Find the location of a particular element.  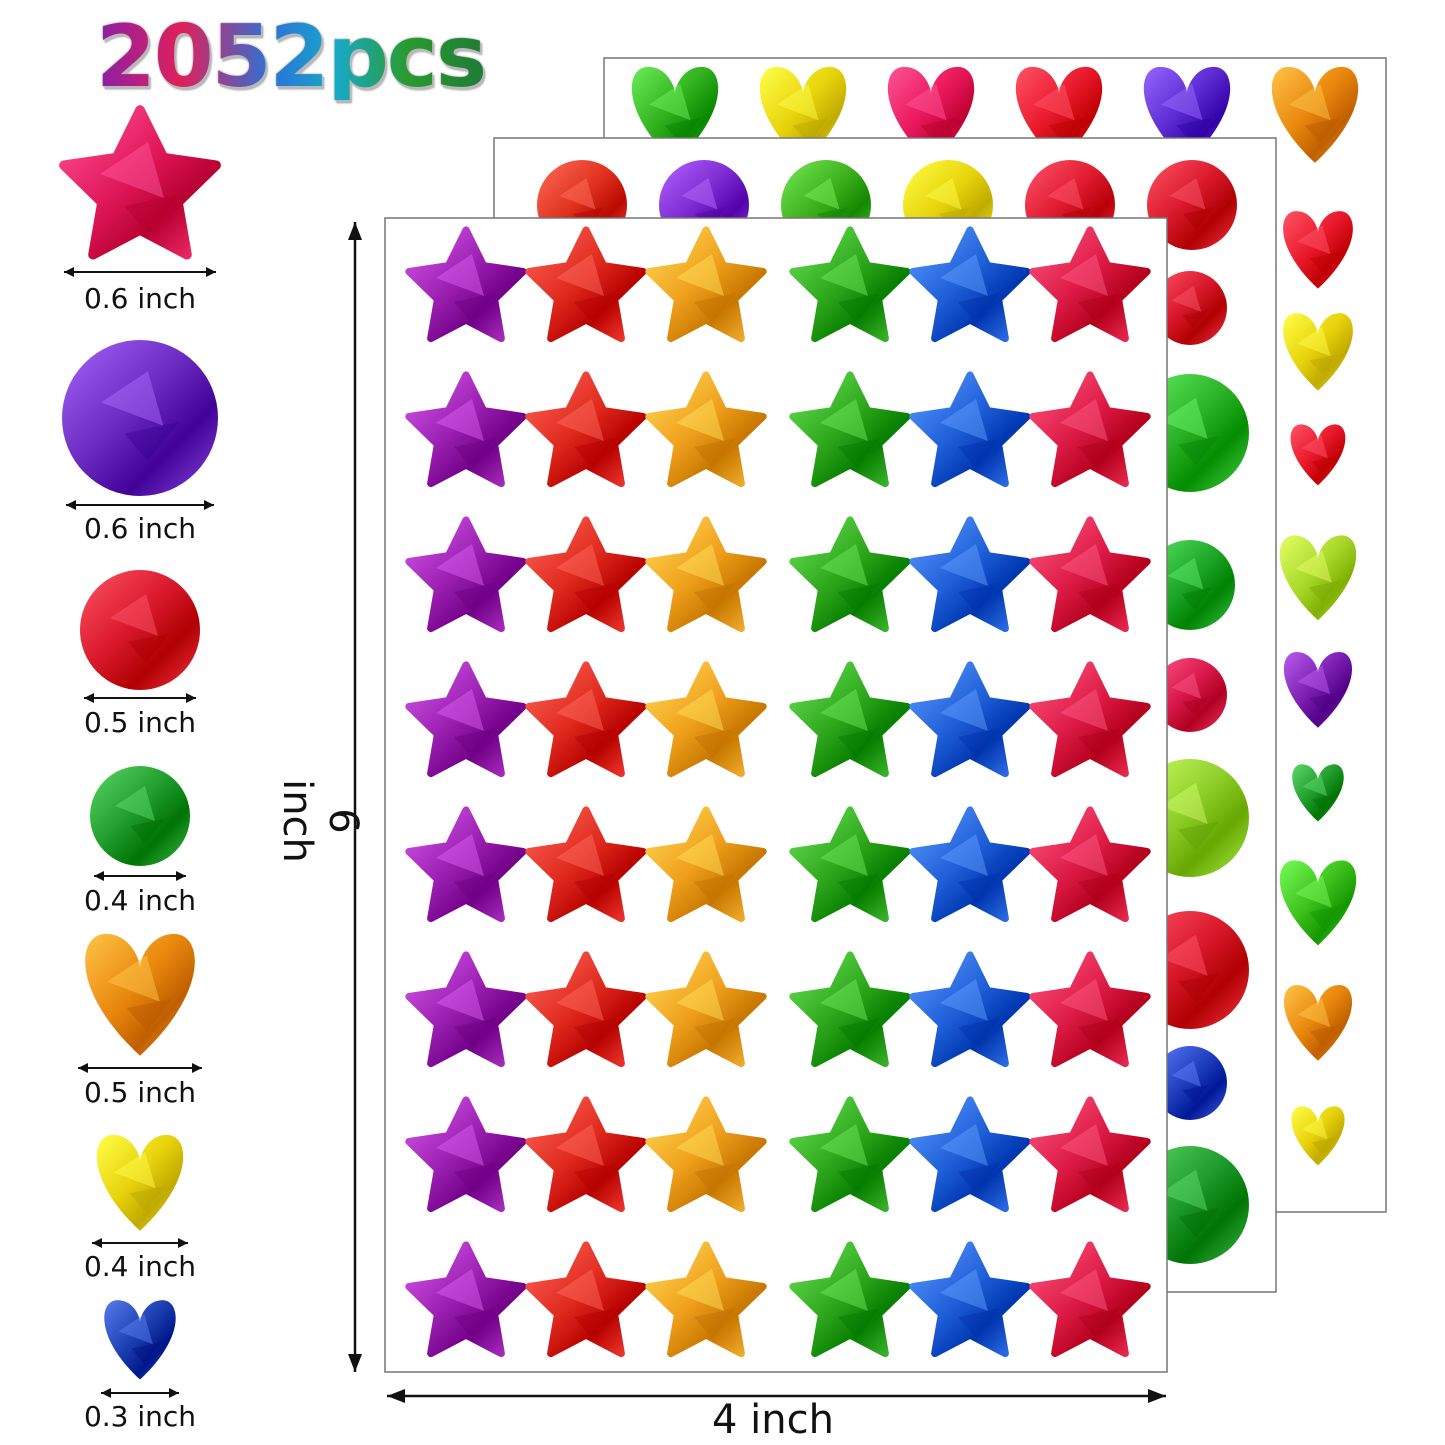

width-dimension-label: 4 inch is located at coordinates (773, 1420).